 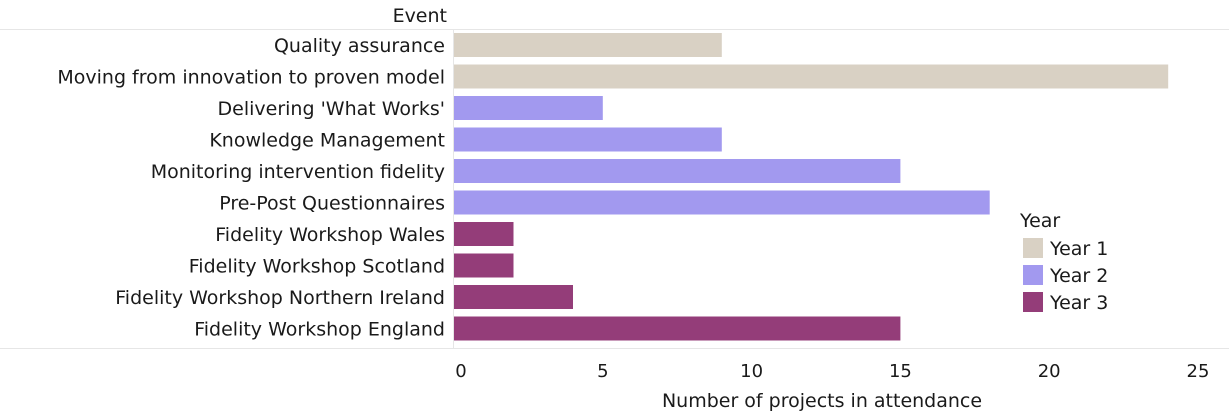 I want to click on category-label: Fidelity Workshop Northern Ireland, so click(x=280, y=298).